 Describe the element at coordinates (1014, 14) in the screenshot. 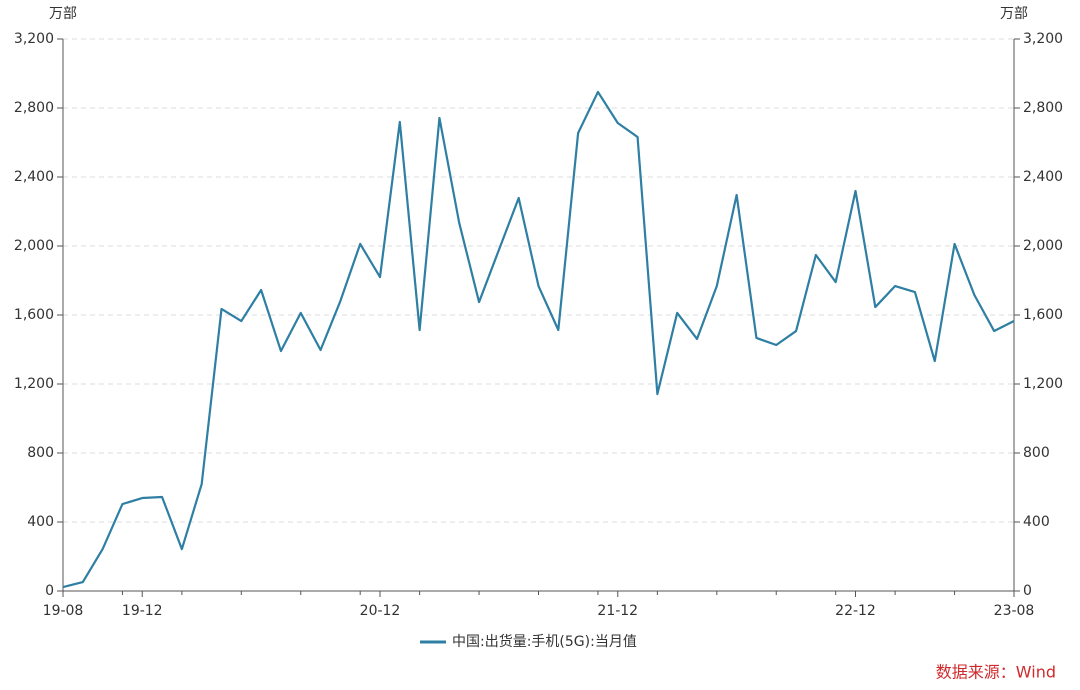

I see `y2-axis-unit: 万部` at that location.